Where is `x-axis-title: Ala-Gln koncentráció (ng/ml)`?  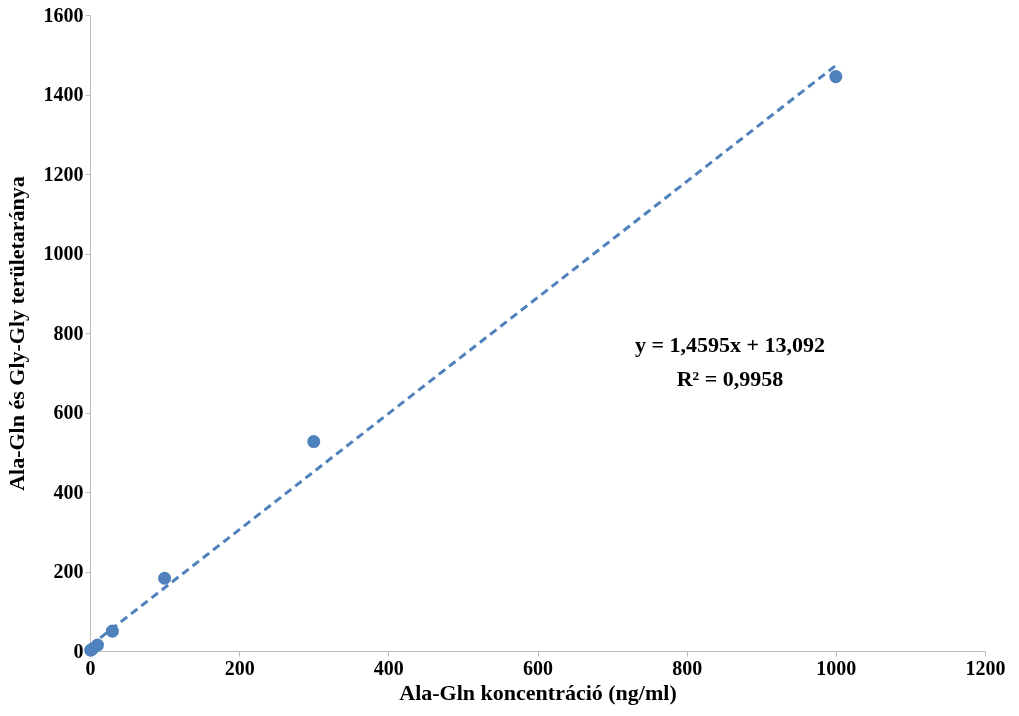 x-axis-title: Ala-Gln koncentráció (ng/ml) is located at coordinates (538, 692).